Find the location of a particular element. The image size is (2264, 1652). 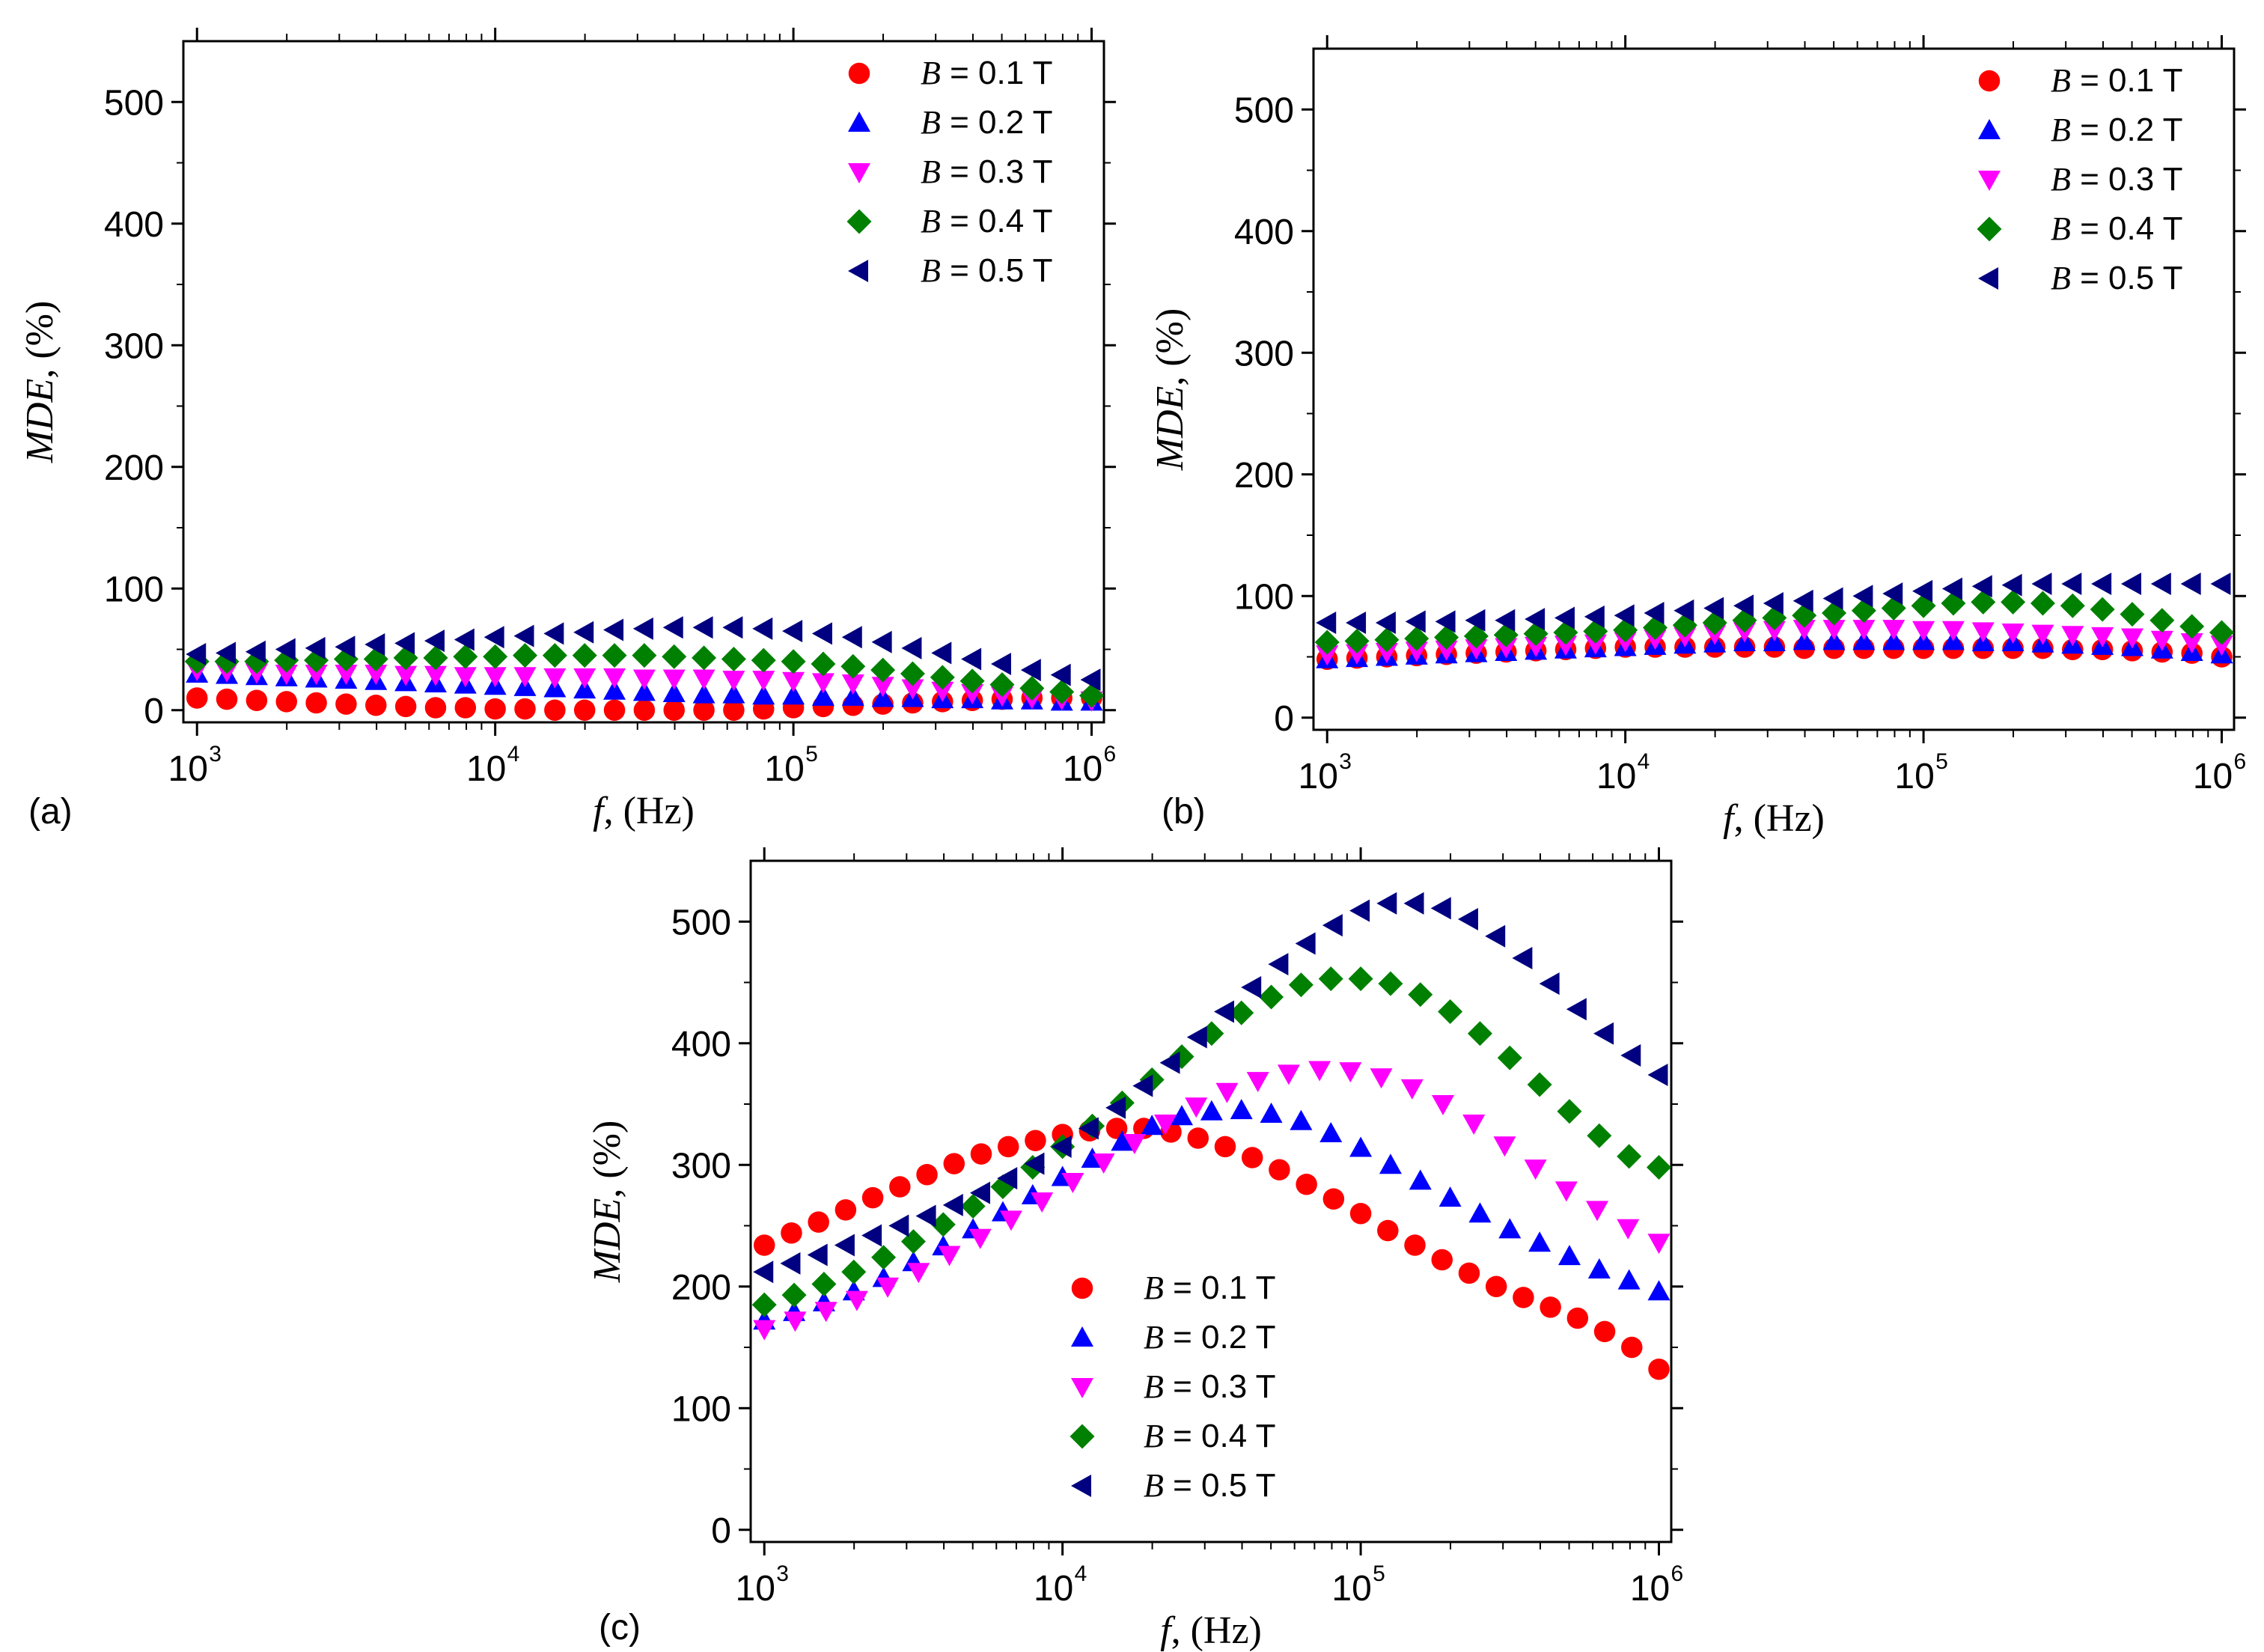

x-tick-exponent: 6 is located at coordinates (1110, 754).